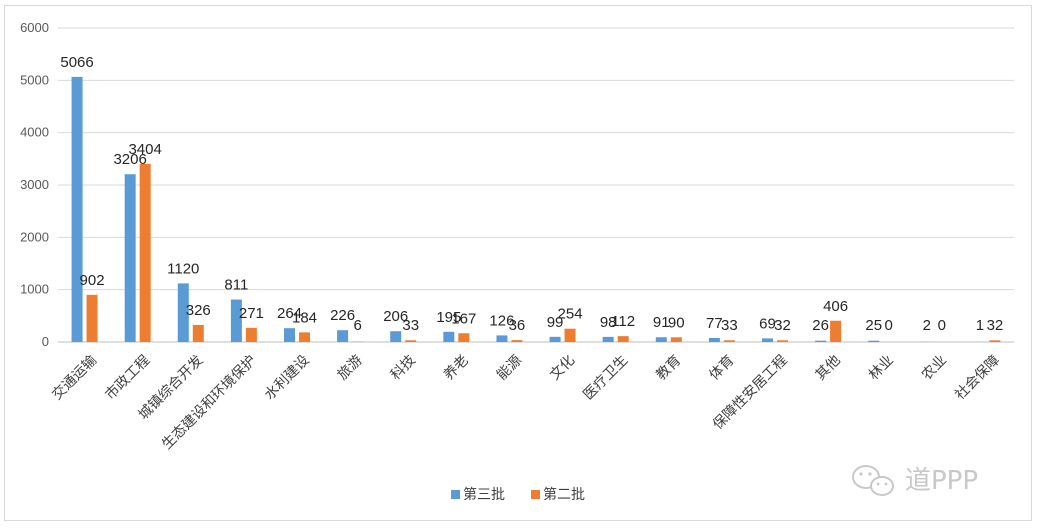 The height and width of the screenshot is (531, 1041). Describe the element at coordinates (128, 378) in the screenshot. I see `x-tick-label: 市政工程` at that location.